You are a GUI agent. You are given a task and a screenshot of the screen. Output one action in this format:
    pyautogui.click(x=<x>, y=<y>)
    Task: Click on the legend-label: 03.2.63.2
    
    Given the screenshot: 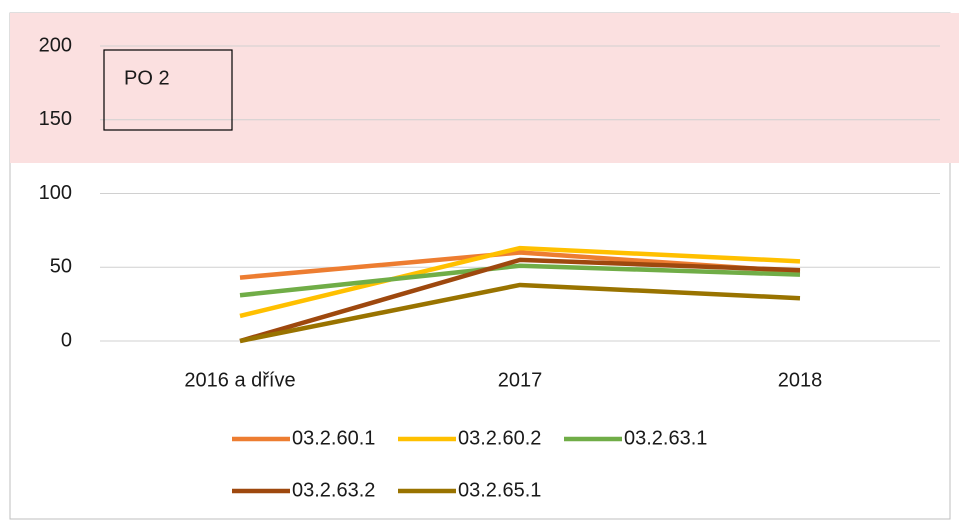 What is the action you would take?
    pyautogui.click(x=333, y=490)
    